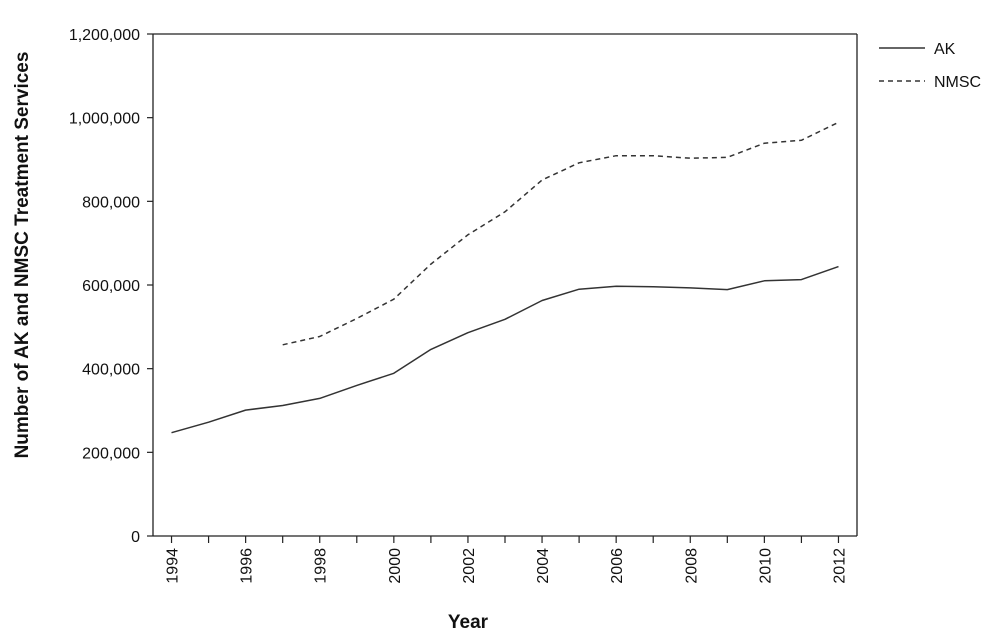 This screenshot has height=644, width=1000. Describe the element at coordinates (111, 453) in the screenshot. I see `y-tick-label: 200,000` at that location.